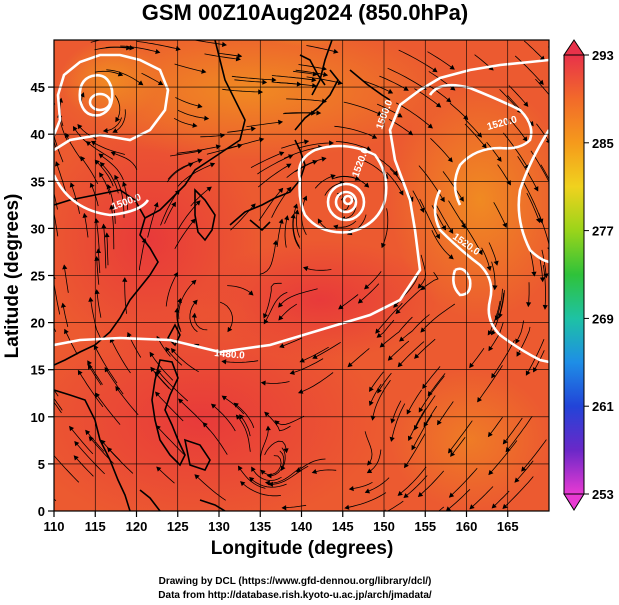  What do you see at coordinates (302, 548) in the screenshot?
I see `x-axis-title: Longitude (degrees)` at bounding box center [302, 548].